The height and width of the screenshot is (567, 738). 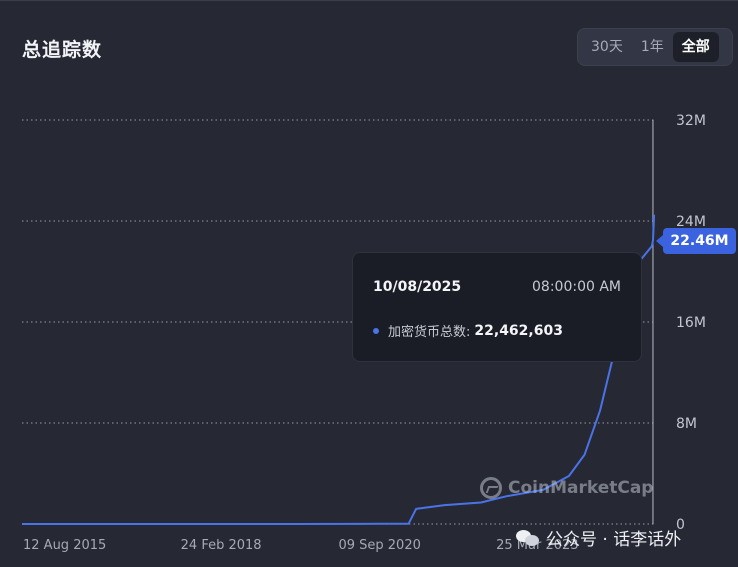 I want to click on time-range-selector: 30天 1年 全部, so click(x=655, y=47).